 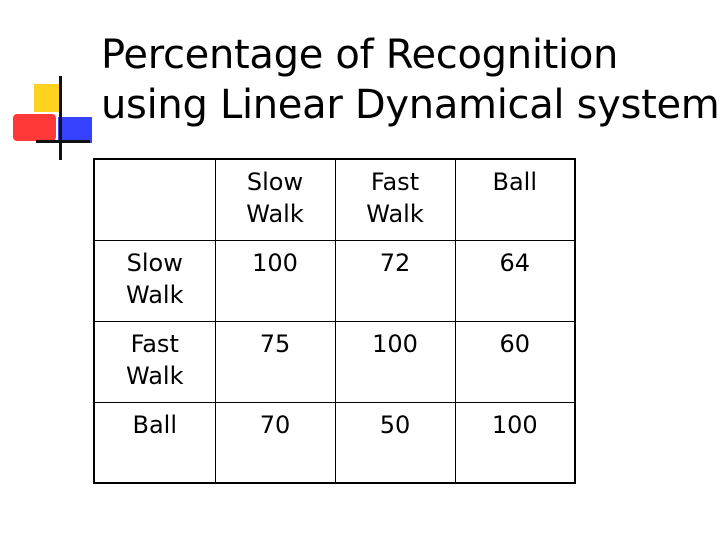 What do you see at coordinates (395, 182) in the screenshot?
I see `column-header-text: Fast` at bounding box center [395, 182].